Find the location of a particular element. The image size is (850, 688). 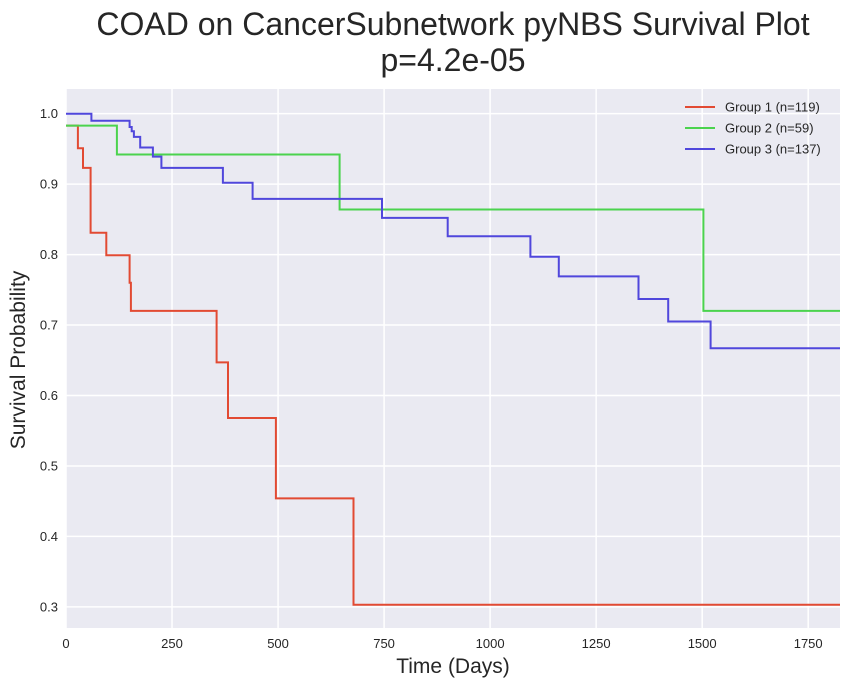

y-axis-label: Survival Probability is located at coordinates (18, 359).